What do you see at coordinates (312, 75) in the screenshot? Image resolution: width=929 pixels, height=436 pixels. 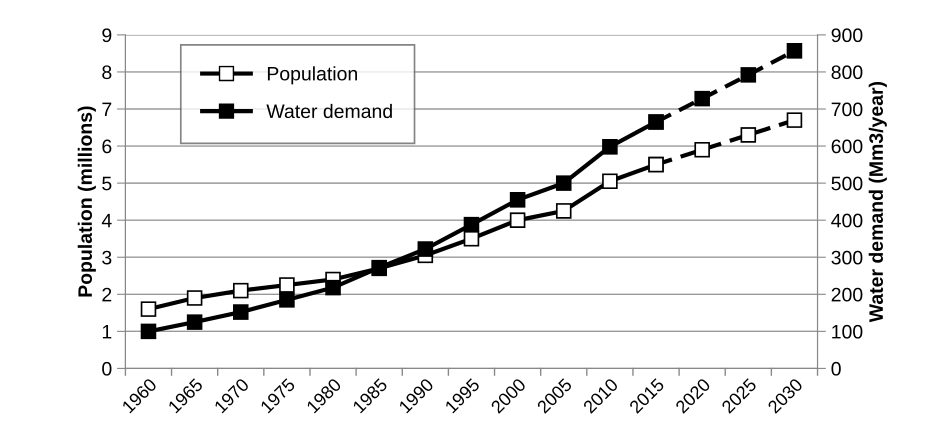 I see `legend-label: Population` at bounding box center [312, 75].